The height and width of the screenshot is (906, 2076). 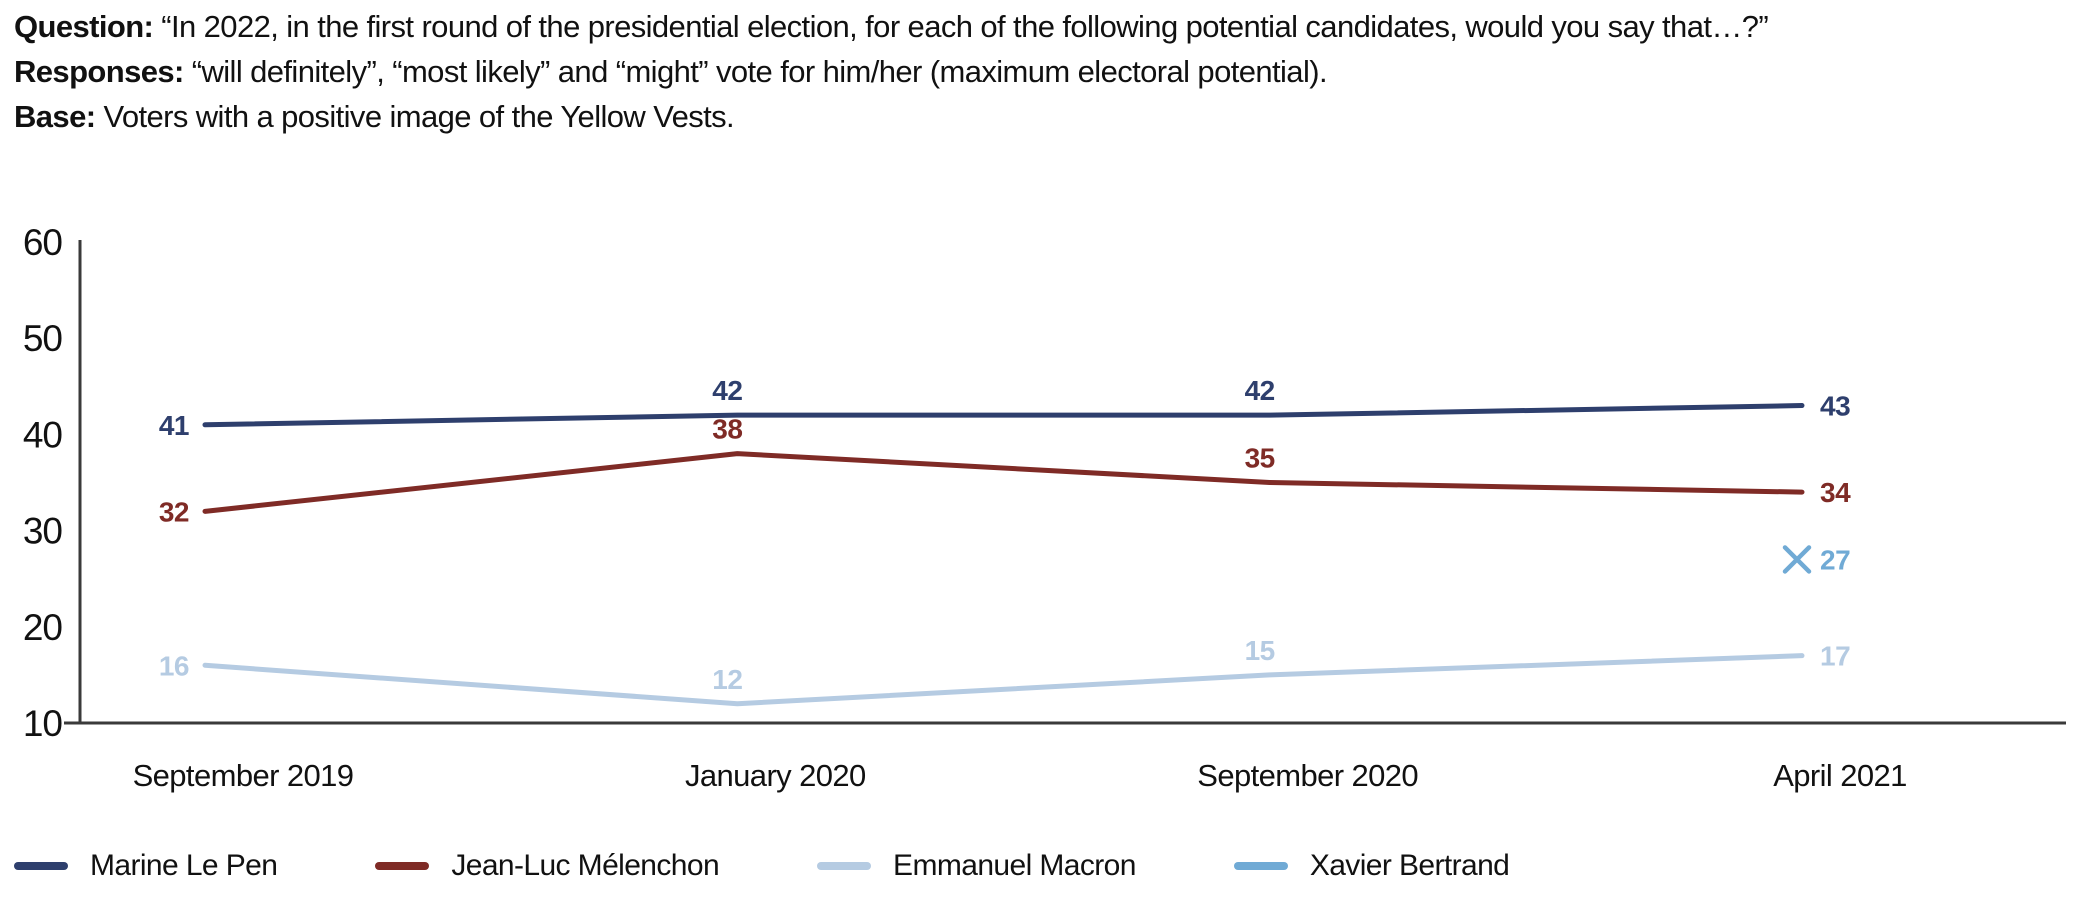 What do you see at coordinates (1840, 775) in the screenshot?
I see `x-tick-label: April 2021` at bounding box center [1840, 775].